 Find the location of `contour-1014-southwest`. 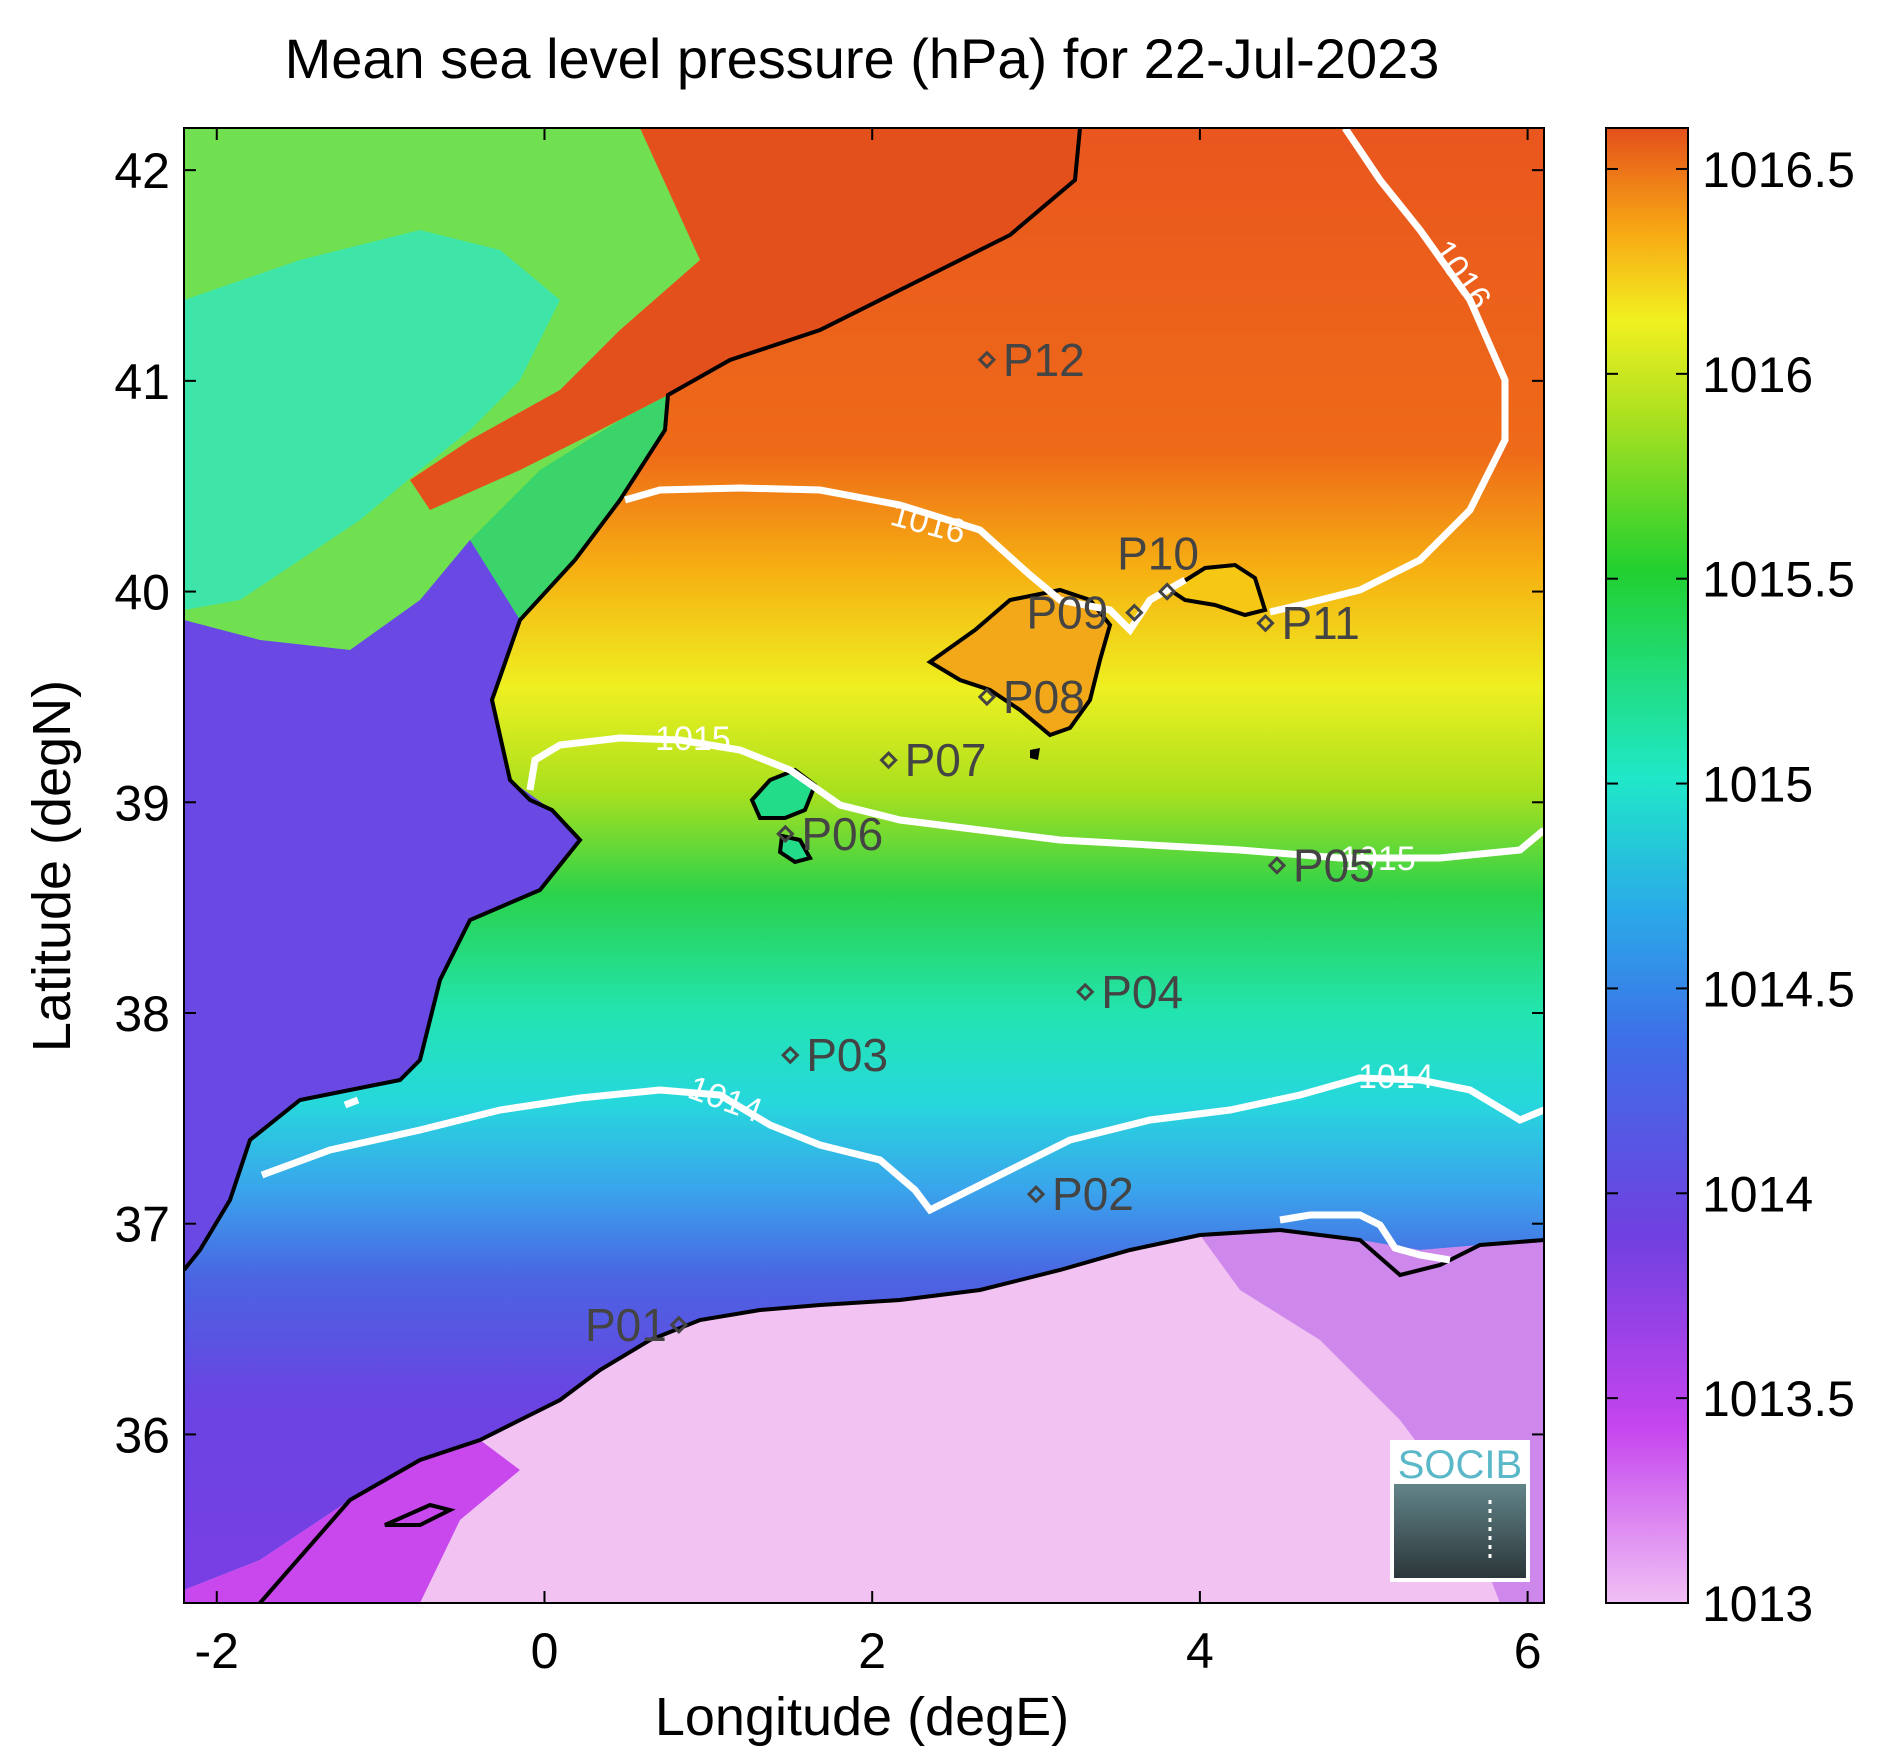

contour-1014-southwest is located at coordinates (351, 1102).